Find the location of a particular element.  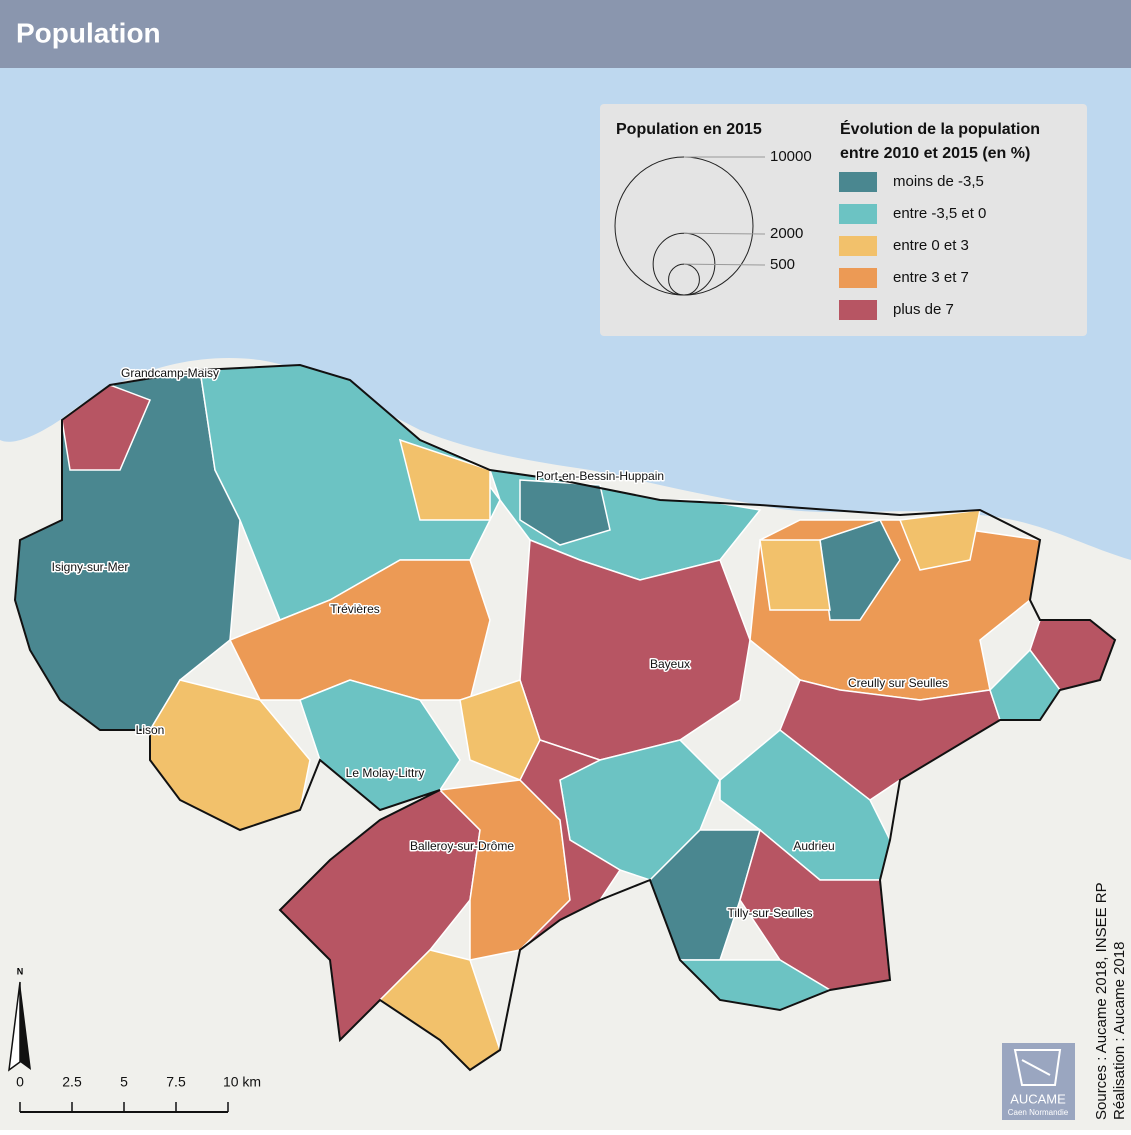

place-label: Audrieu is located at coordinates (813, 846).